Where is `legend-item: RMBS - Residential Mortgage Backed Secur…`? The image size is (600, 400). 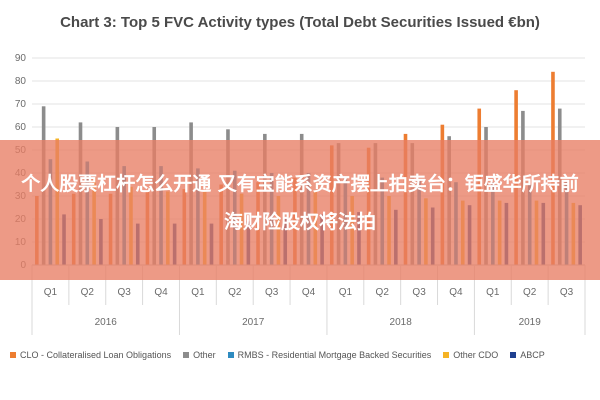
legend-item: RMBS - Residential Mortgage Backed Secur… is located at coordinates (329, 355).